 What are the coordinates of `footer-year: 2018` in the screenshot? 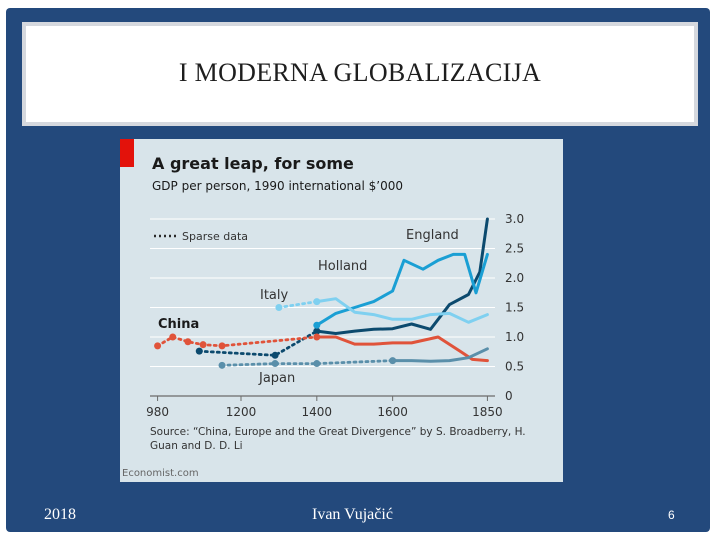 It's located at (60, 514).